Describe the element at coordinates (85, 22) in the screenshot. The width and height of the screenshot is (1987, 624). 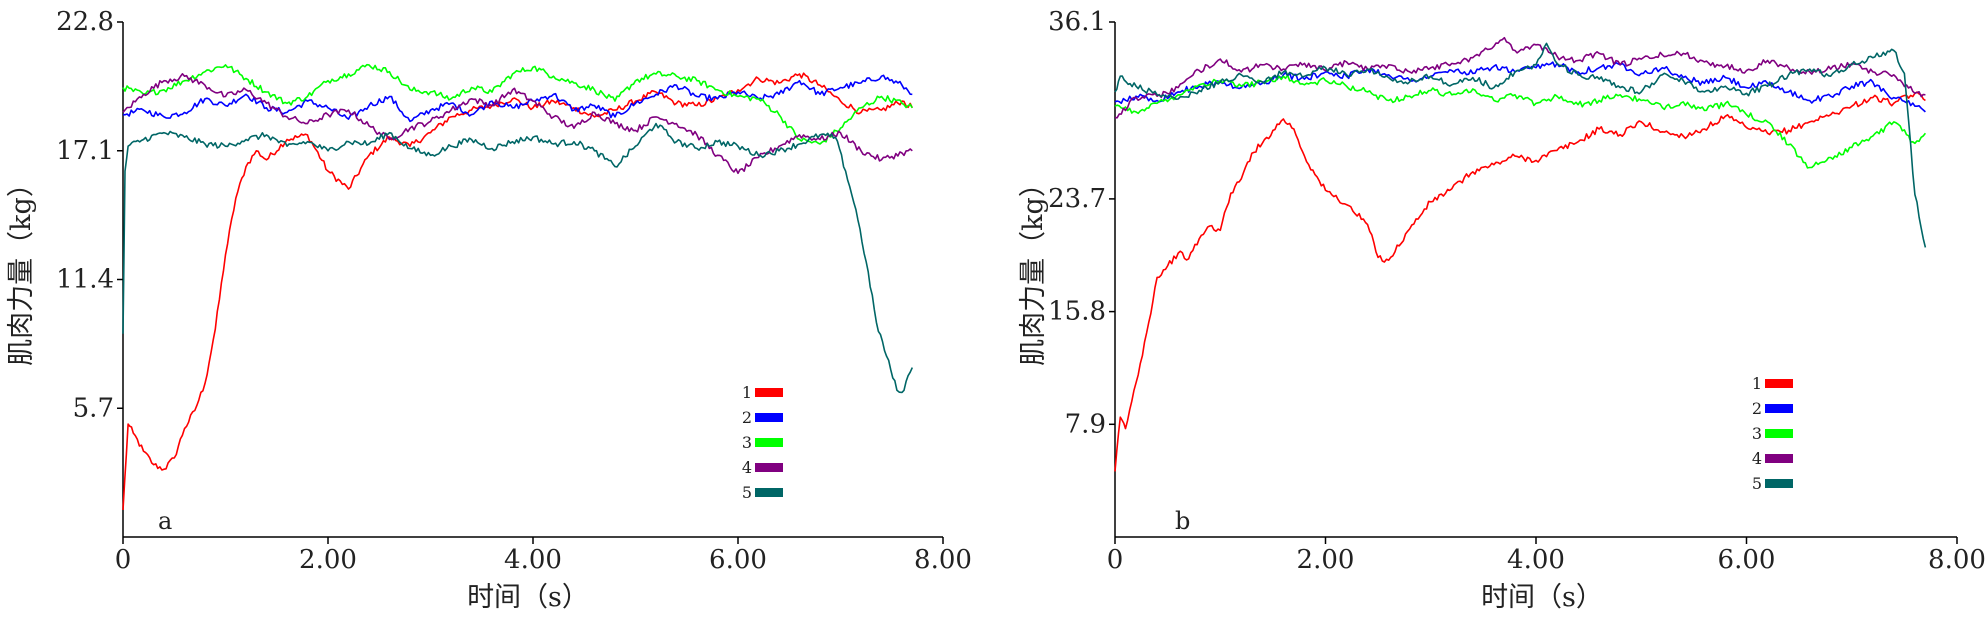
I see `y-tick-label: 22.8` at that location.